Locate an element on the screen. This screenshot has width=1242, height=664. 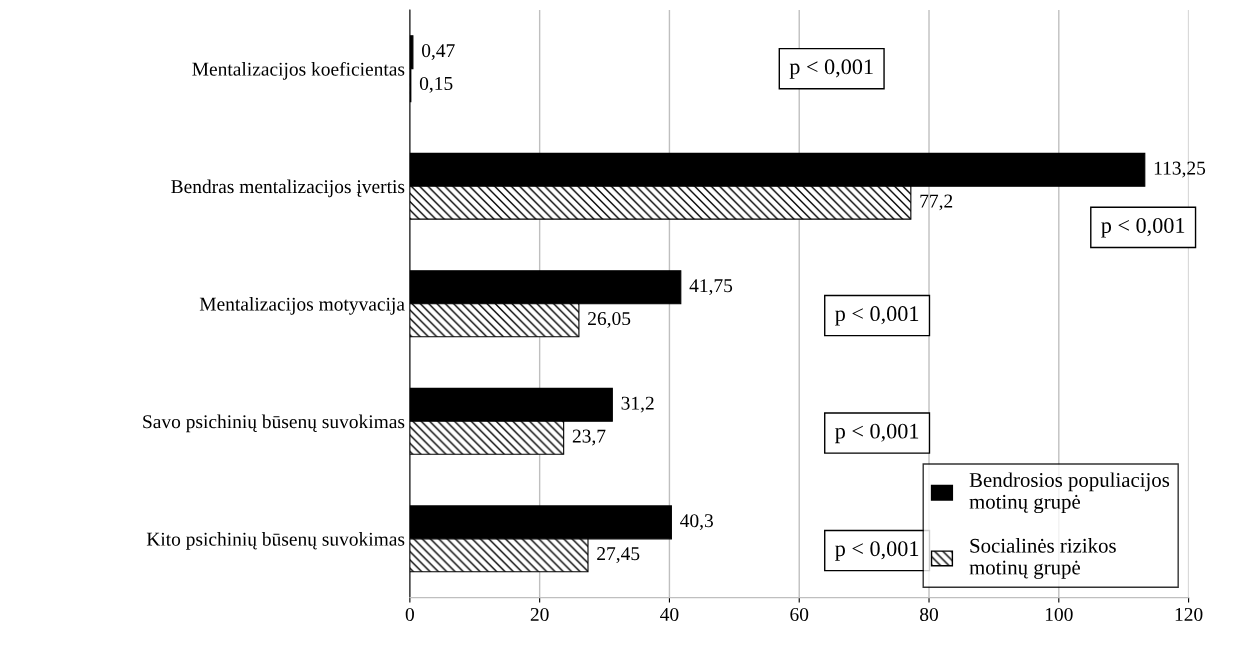
data-label: 27,45 is located at coordinates (618, 555).